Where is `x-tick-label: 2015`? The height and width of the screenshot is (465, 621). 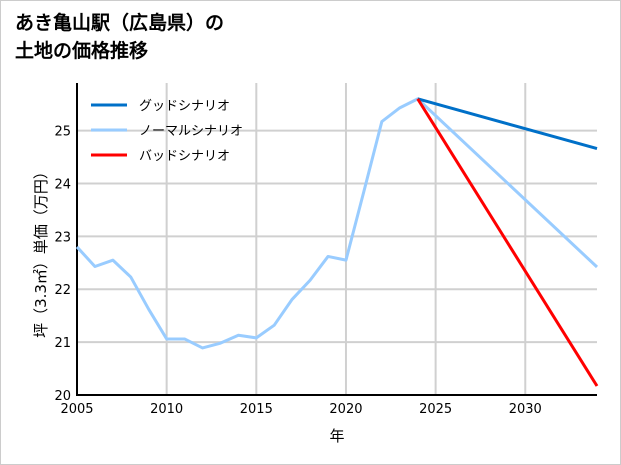 x-tick-label: 2015 is located at coordinates (256, 409).